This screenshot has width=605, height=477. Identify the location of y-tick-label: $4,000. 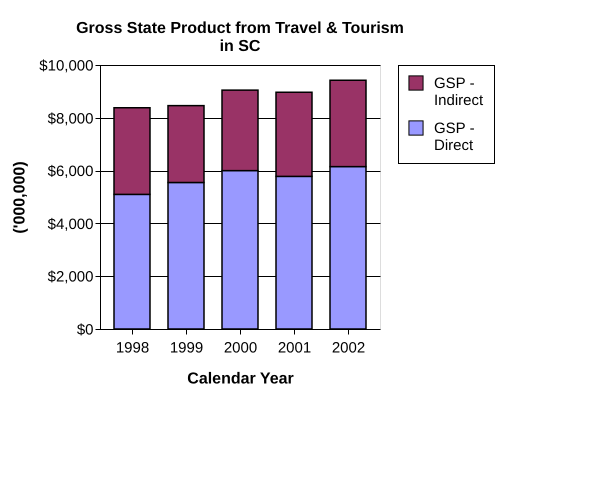
(71, 224).